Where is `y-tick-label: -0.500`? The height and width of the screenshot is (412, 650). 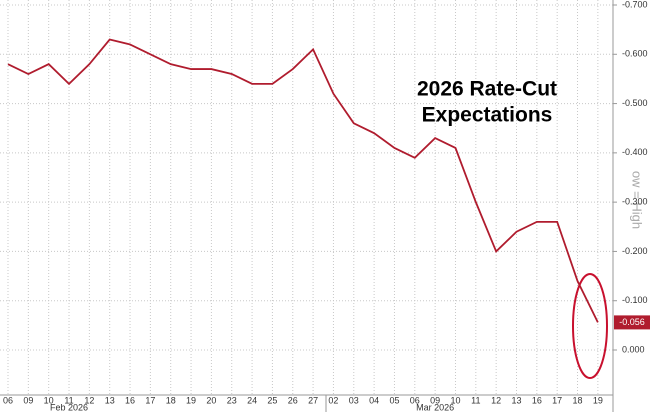
y-tick-label: -0.500 is located at coordinates (635, 103).